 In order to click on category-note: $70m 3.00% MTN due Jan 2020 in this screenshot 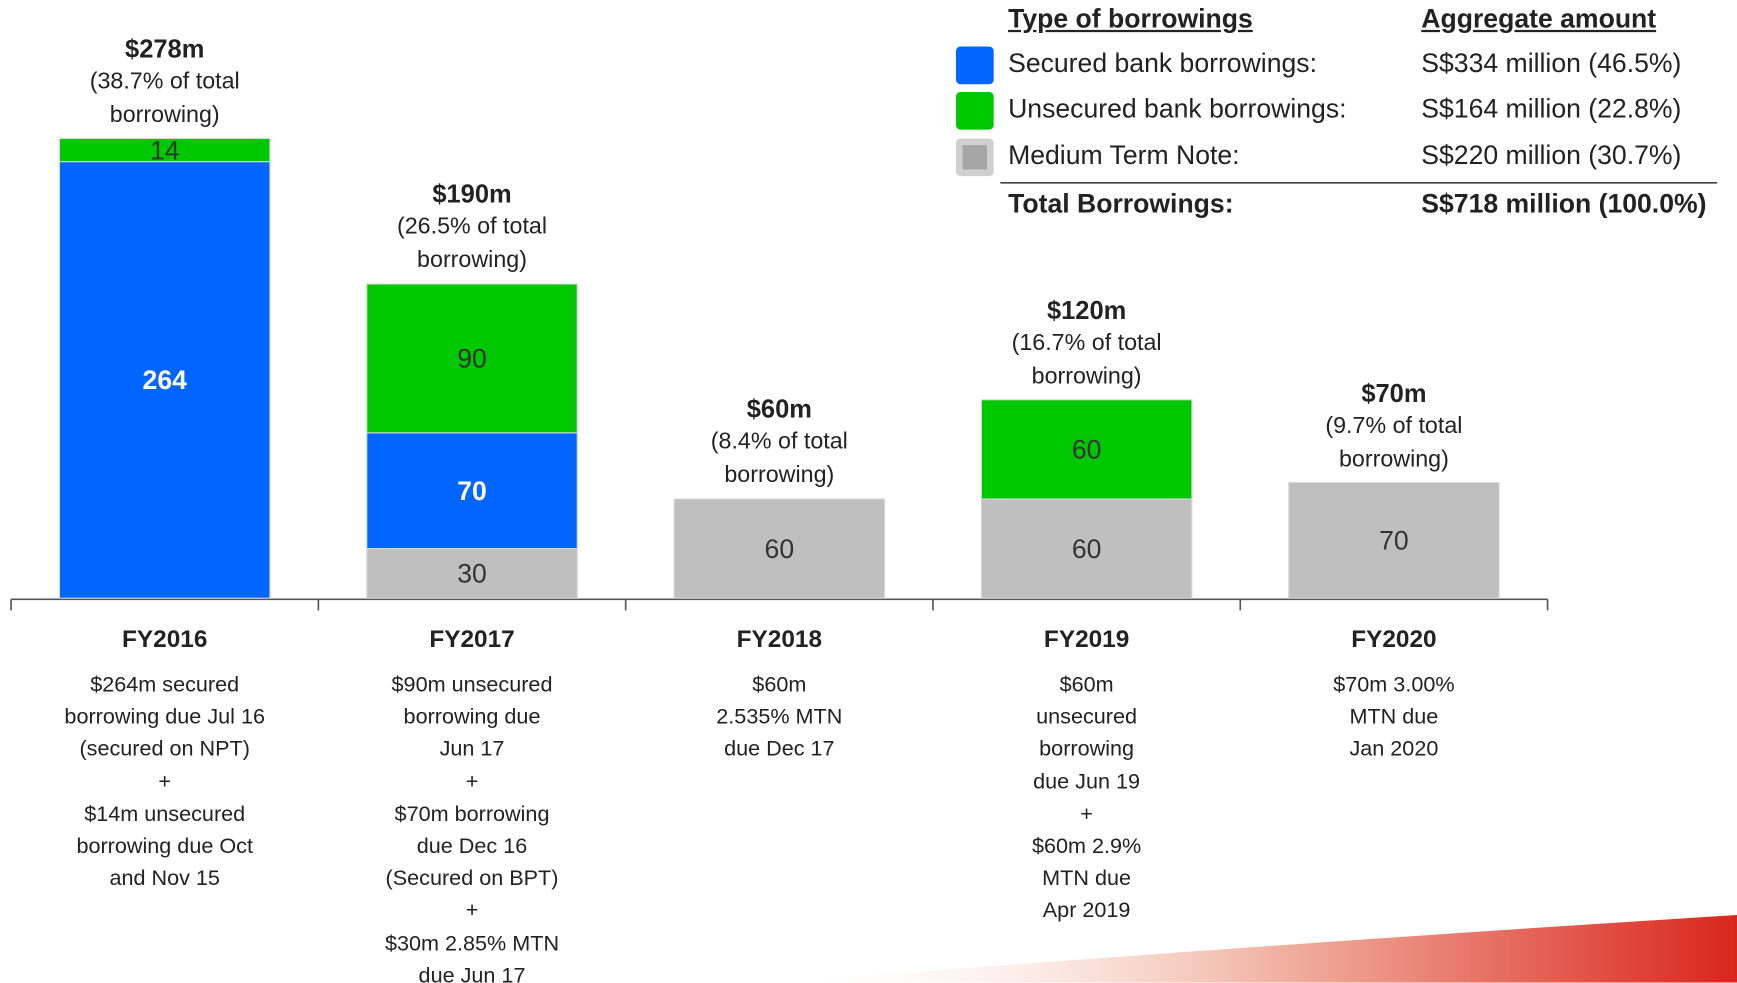, I will do `click(1394, 717)`.